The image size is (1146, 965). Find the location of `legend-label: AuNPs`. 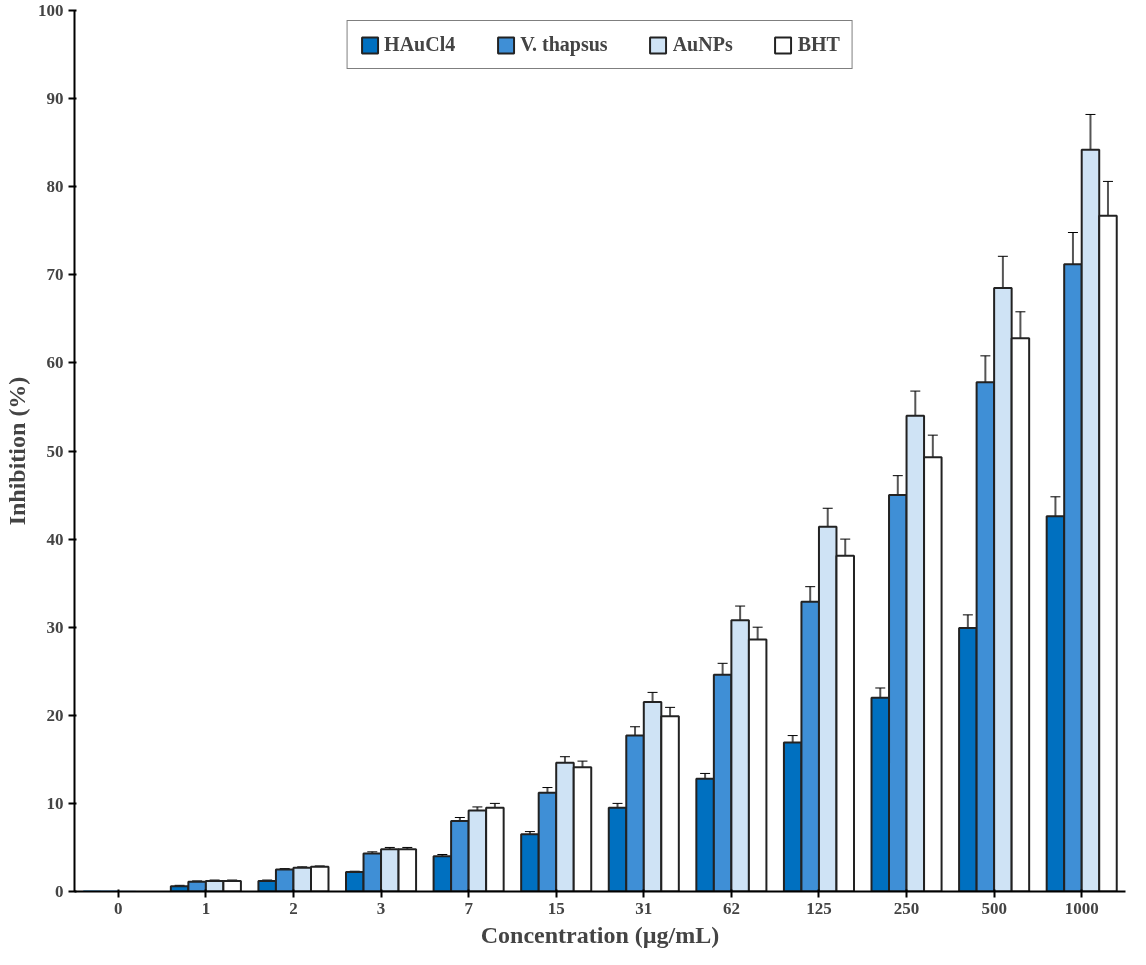

legend-label: AuNPs is located at coordinates (702, 44).